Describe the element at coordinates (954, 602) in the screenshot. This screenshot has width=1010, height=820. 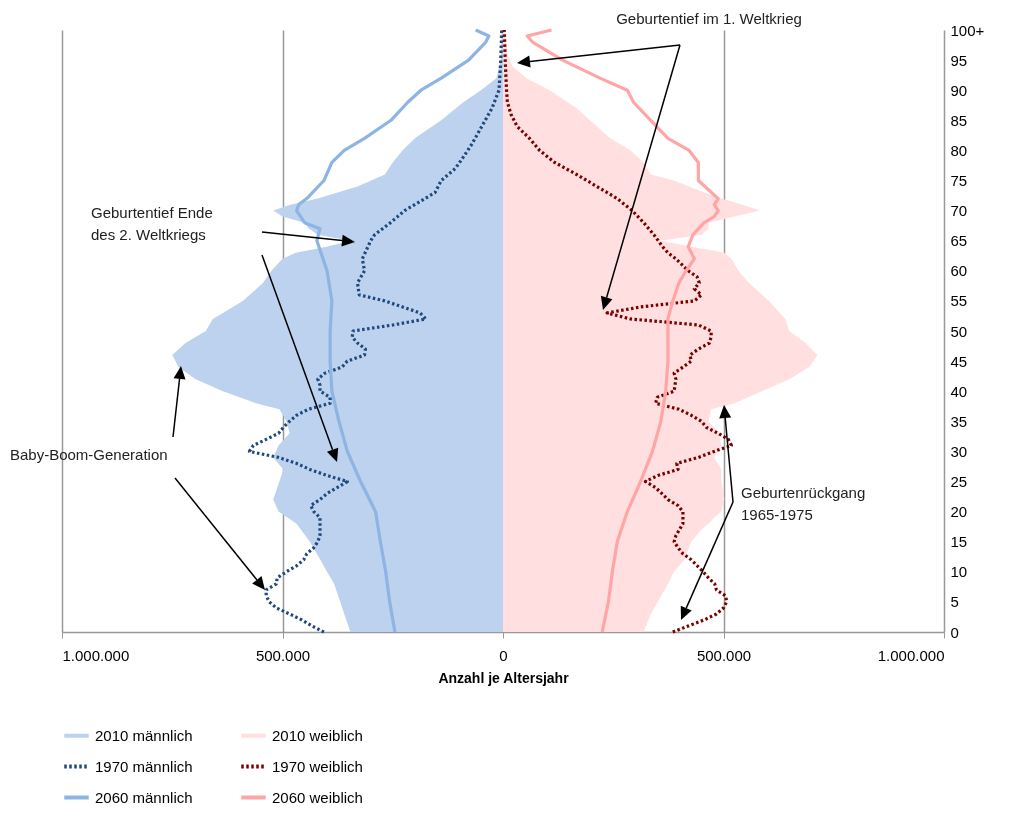
I see `y-tick-label: 5` at that location.